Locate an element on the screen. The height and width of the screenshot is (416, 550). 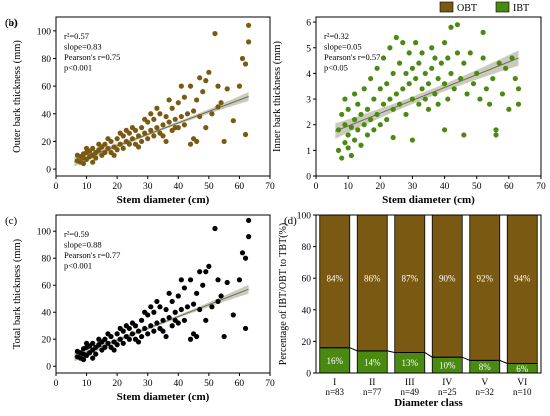
bar-ibt is located at coordinates (335, 360).